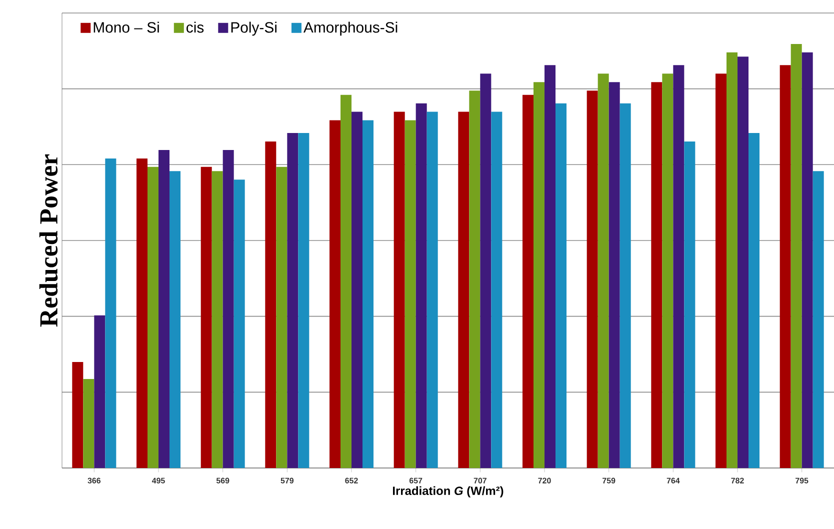  What do you see at coordinates (195, 27) in the screenshot?
I see `legend-label: cis` at bounding box center [195, 27].